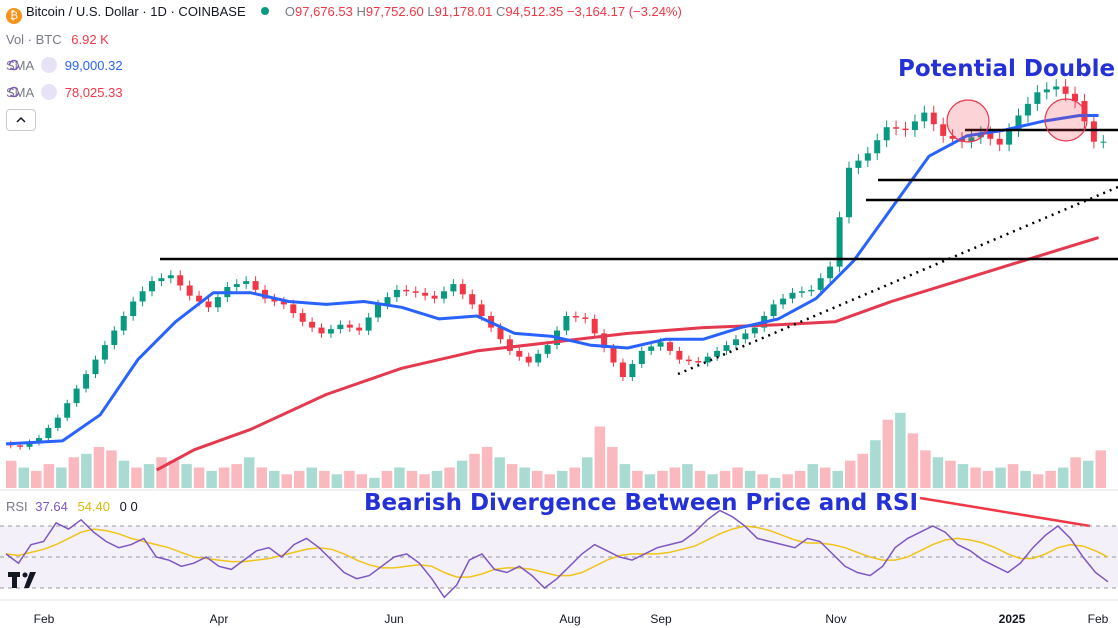 This screenshot has width=1118, height=628. I want to click on volume-legend: Vol · BTC 6.92 K, so click(57, 39).